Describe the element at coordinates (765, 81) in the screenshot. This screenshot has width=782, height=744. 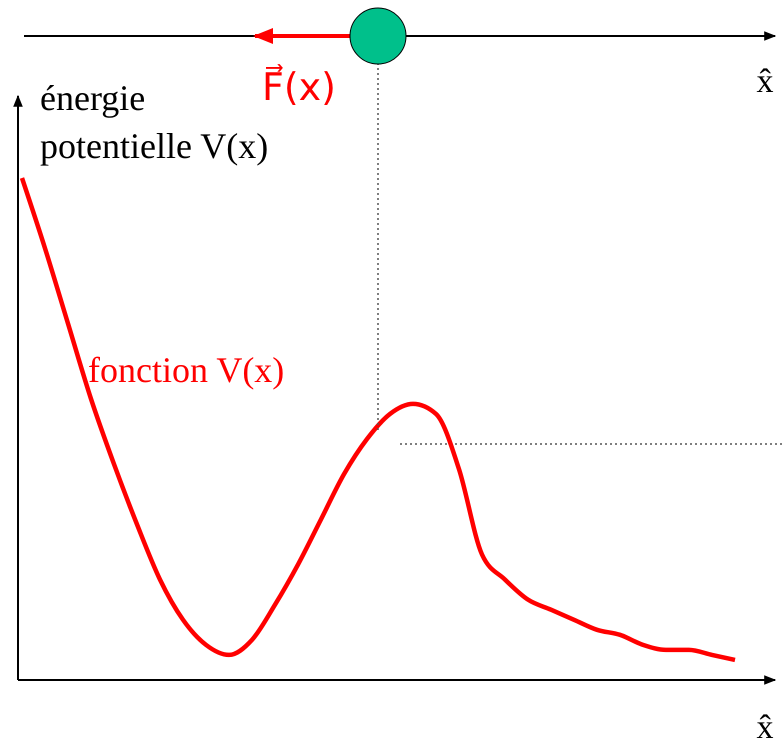
I see `text: x̂` at that location.